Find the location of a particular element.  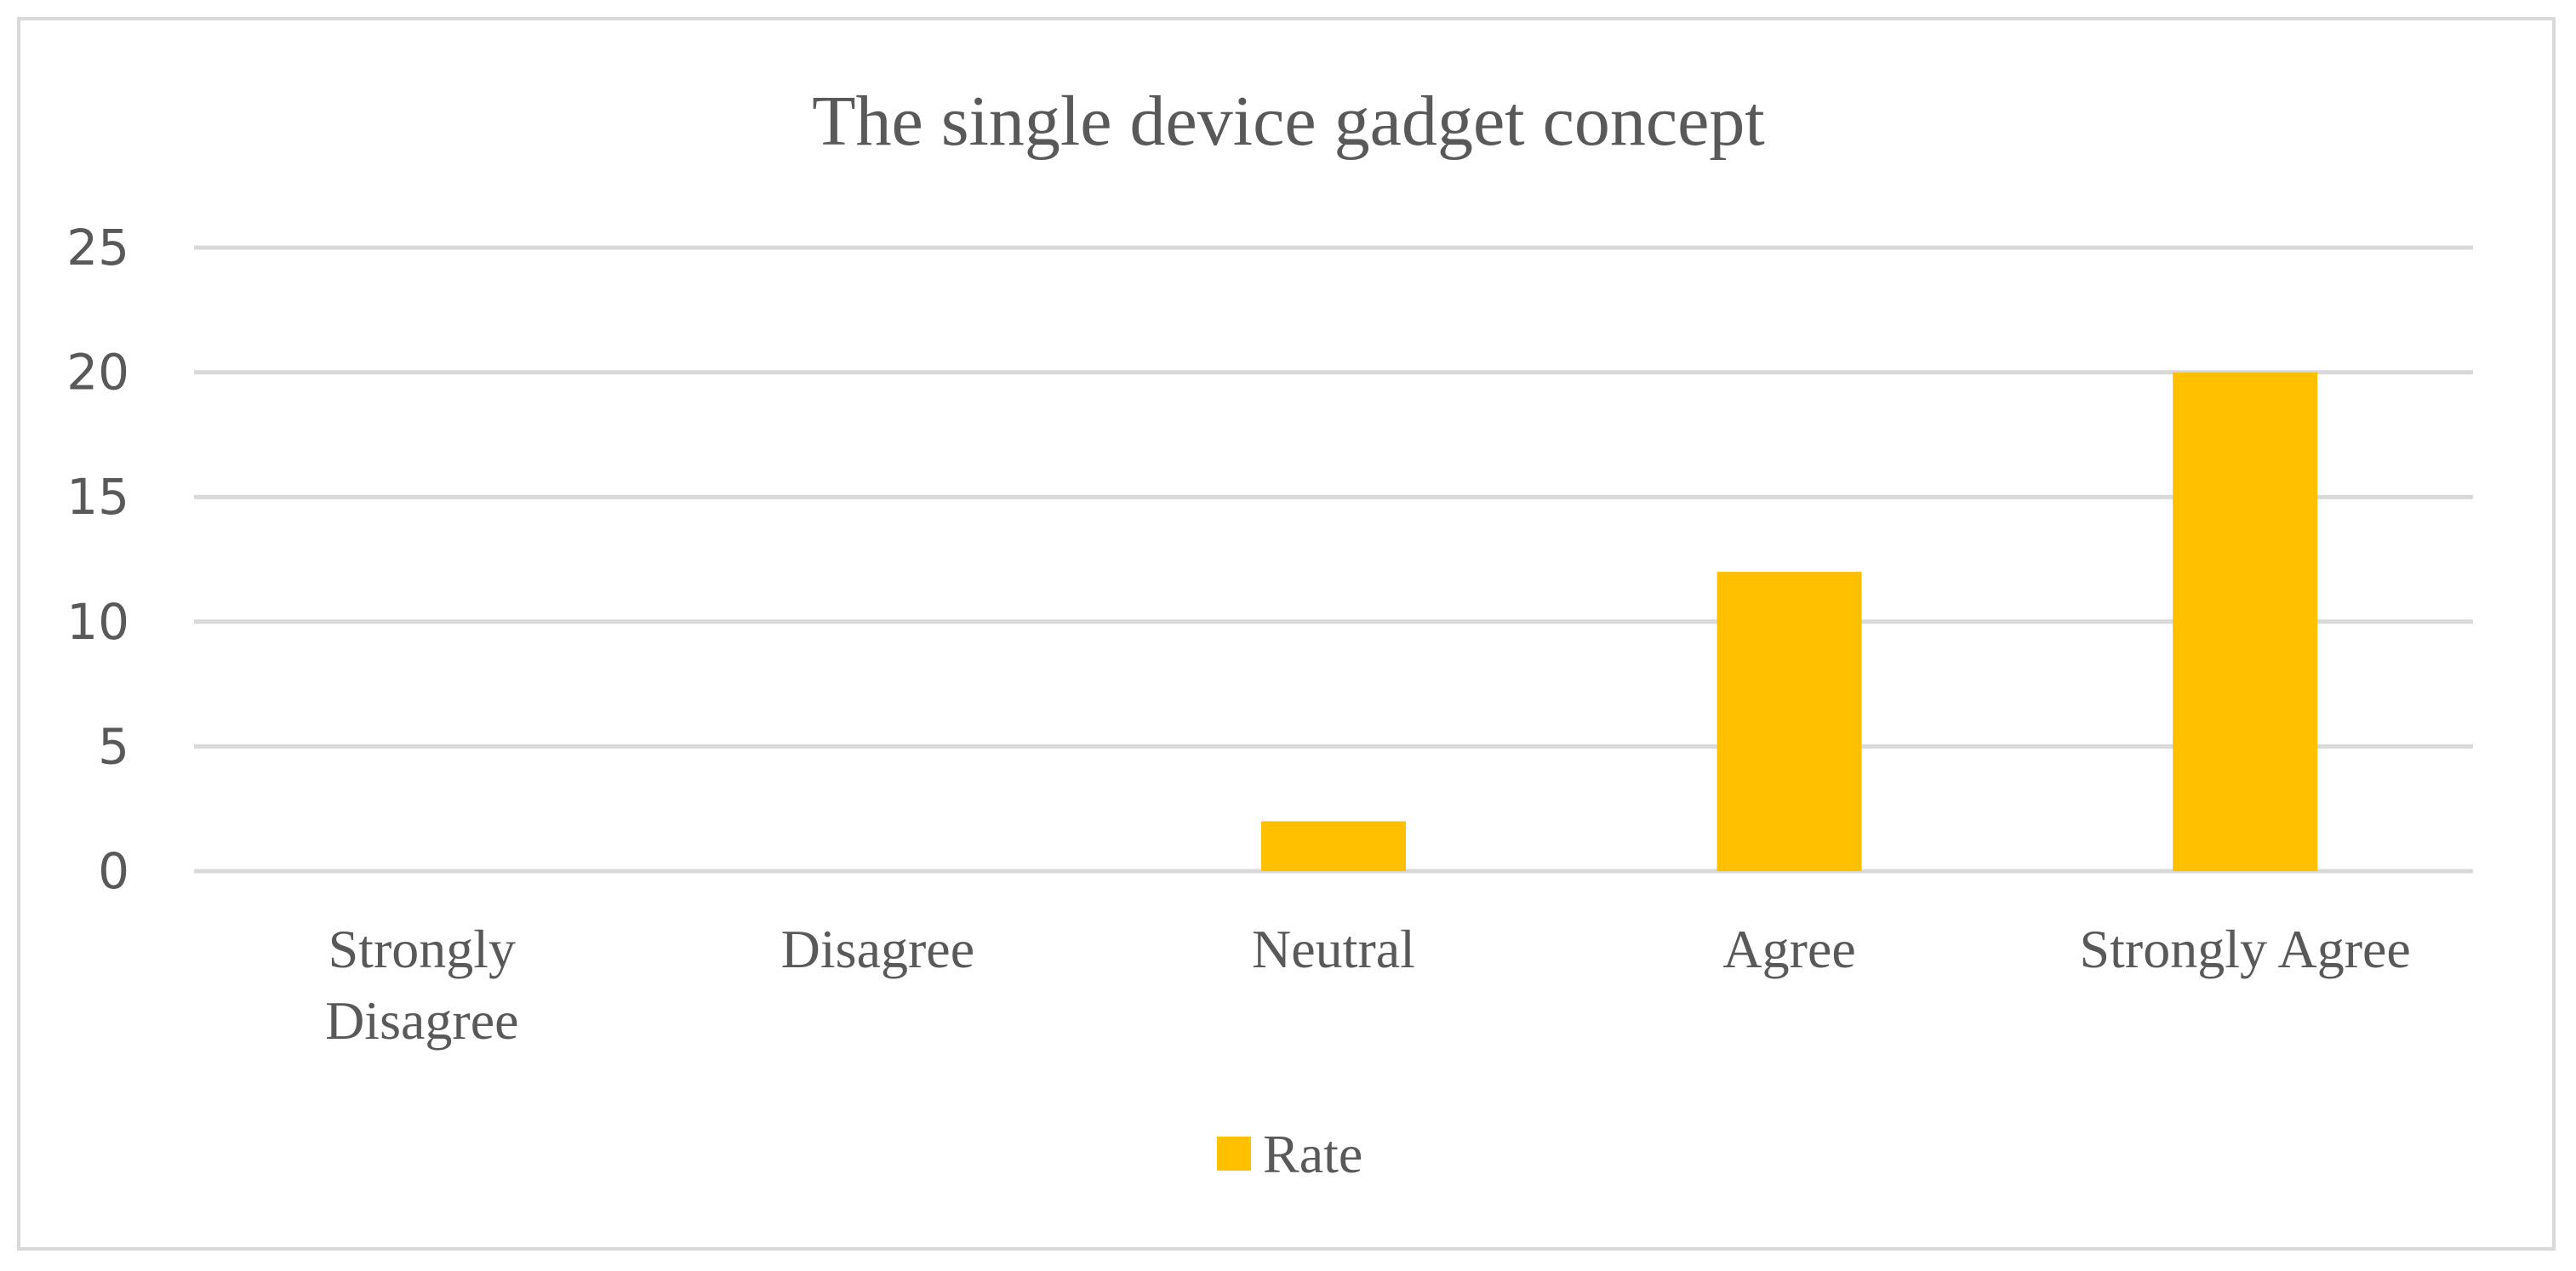

y-axis: 0 5 10 15 20 25 is located at coordinates (97, 560).